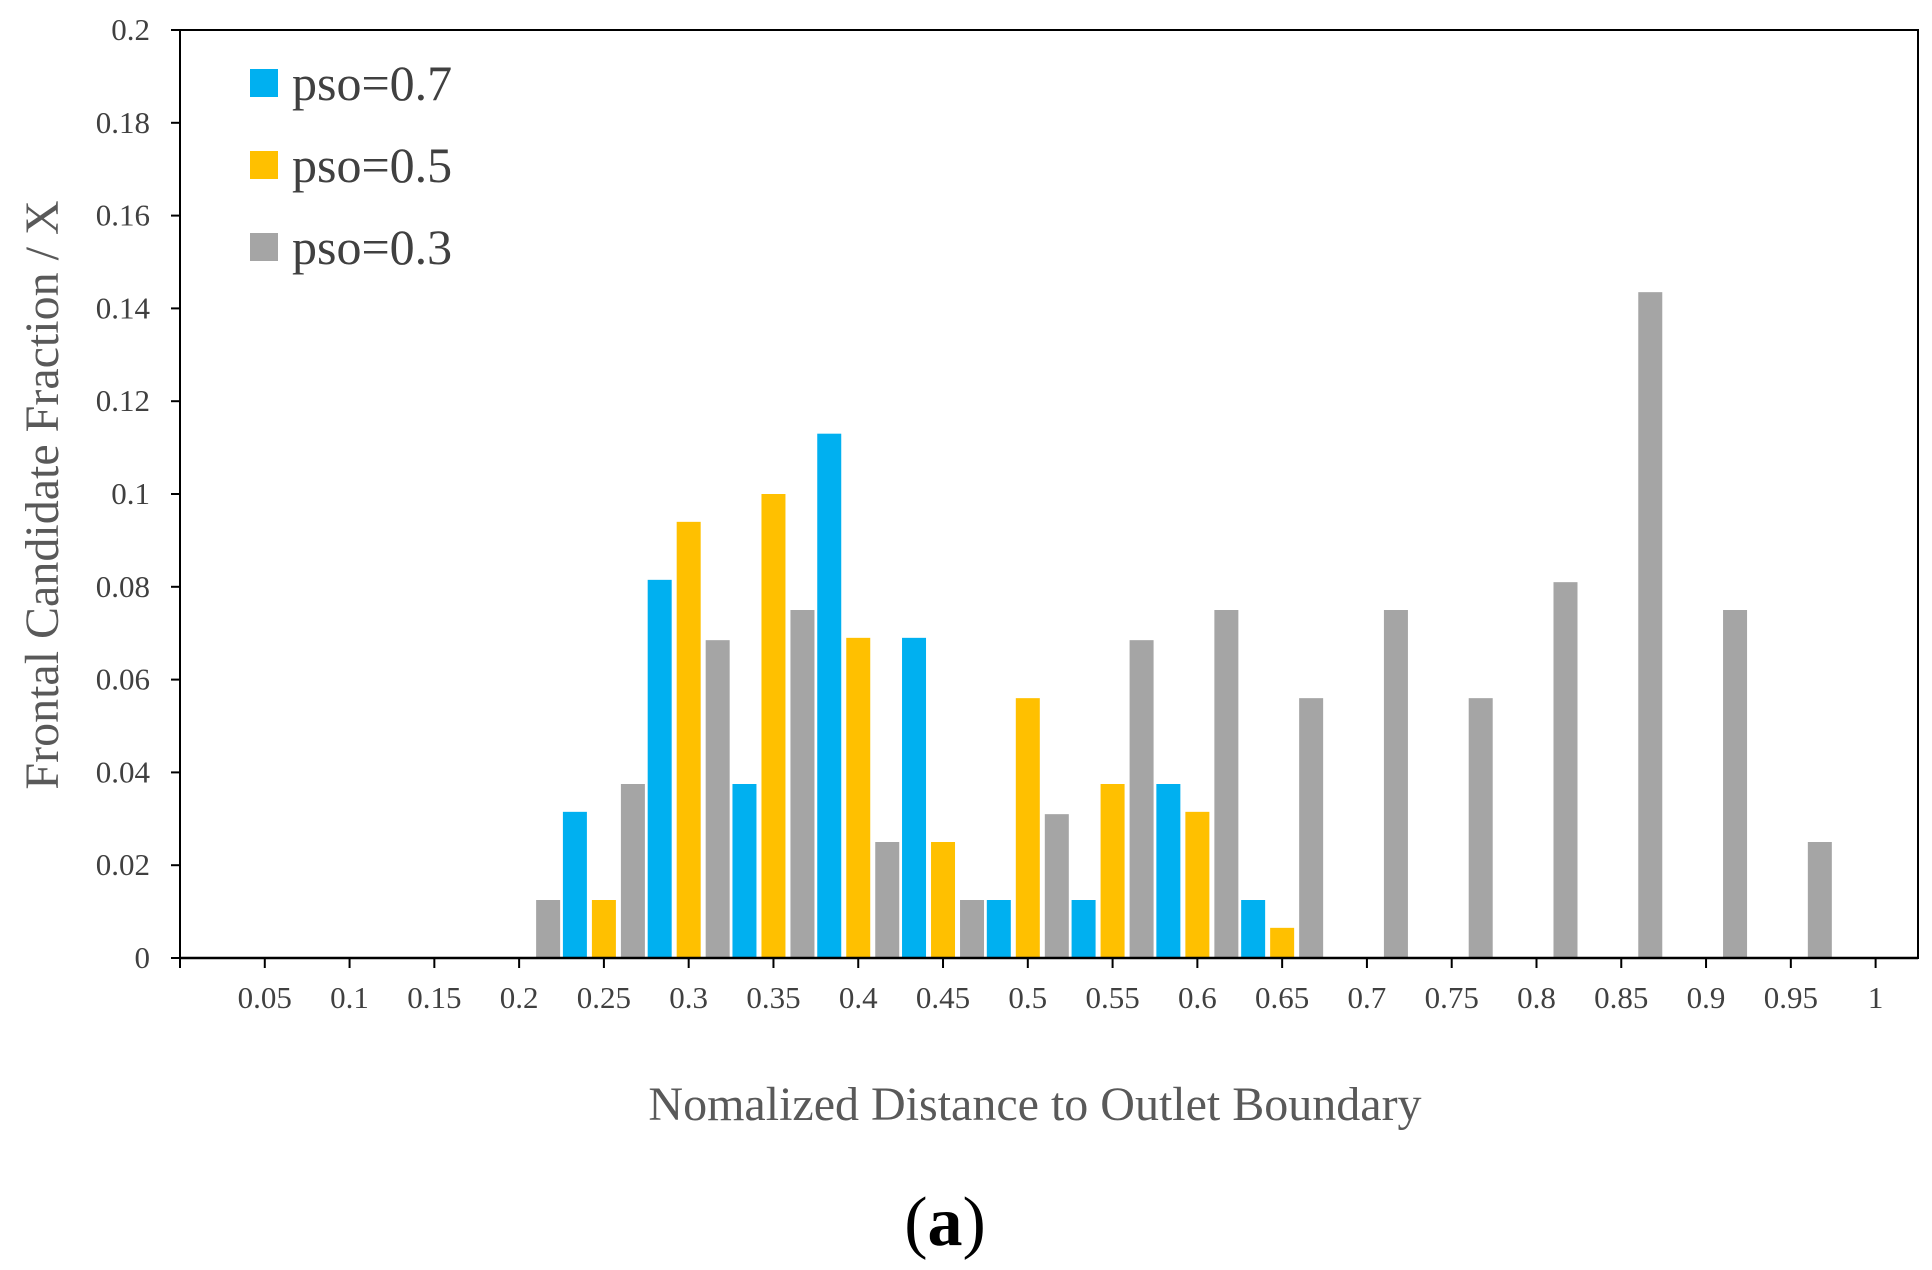 The width and height of the screenshot is (1932, 1270). What do you see at coordinates (915, 1222) in the screenshot?
I see `panel-label-open: (` at bounding box center [915, 1222].